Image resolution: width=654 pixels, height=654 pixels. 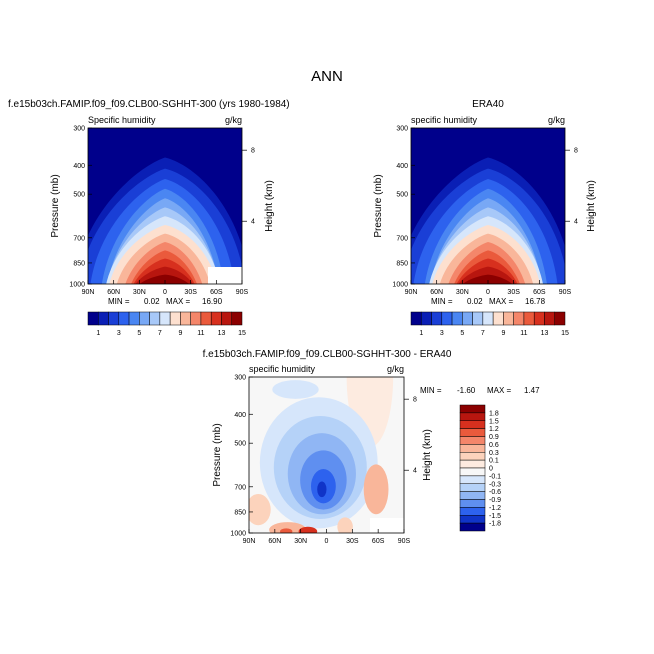 What do you see at coordinates (240, 378) in the screenshot?
I see `diff-y-tick-label: 300` at bounding box center [240, 378].